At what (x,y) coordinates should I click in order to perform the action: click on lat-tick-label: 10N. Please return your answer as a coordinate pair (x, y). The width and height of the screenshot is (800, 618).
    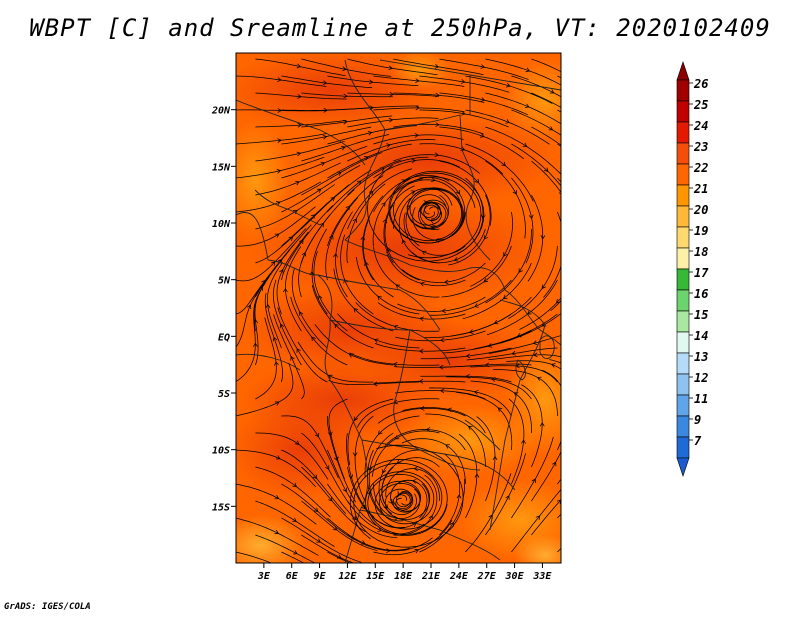
    Looking at the image, I should click on (221, 224).